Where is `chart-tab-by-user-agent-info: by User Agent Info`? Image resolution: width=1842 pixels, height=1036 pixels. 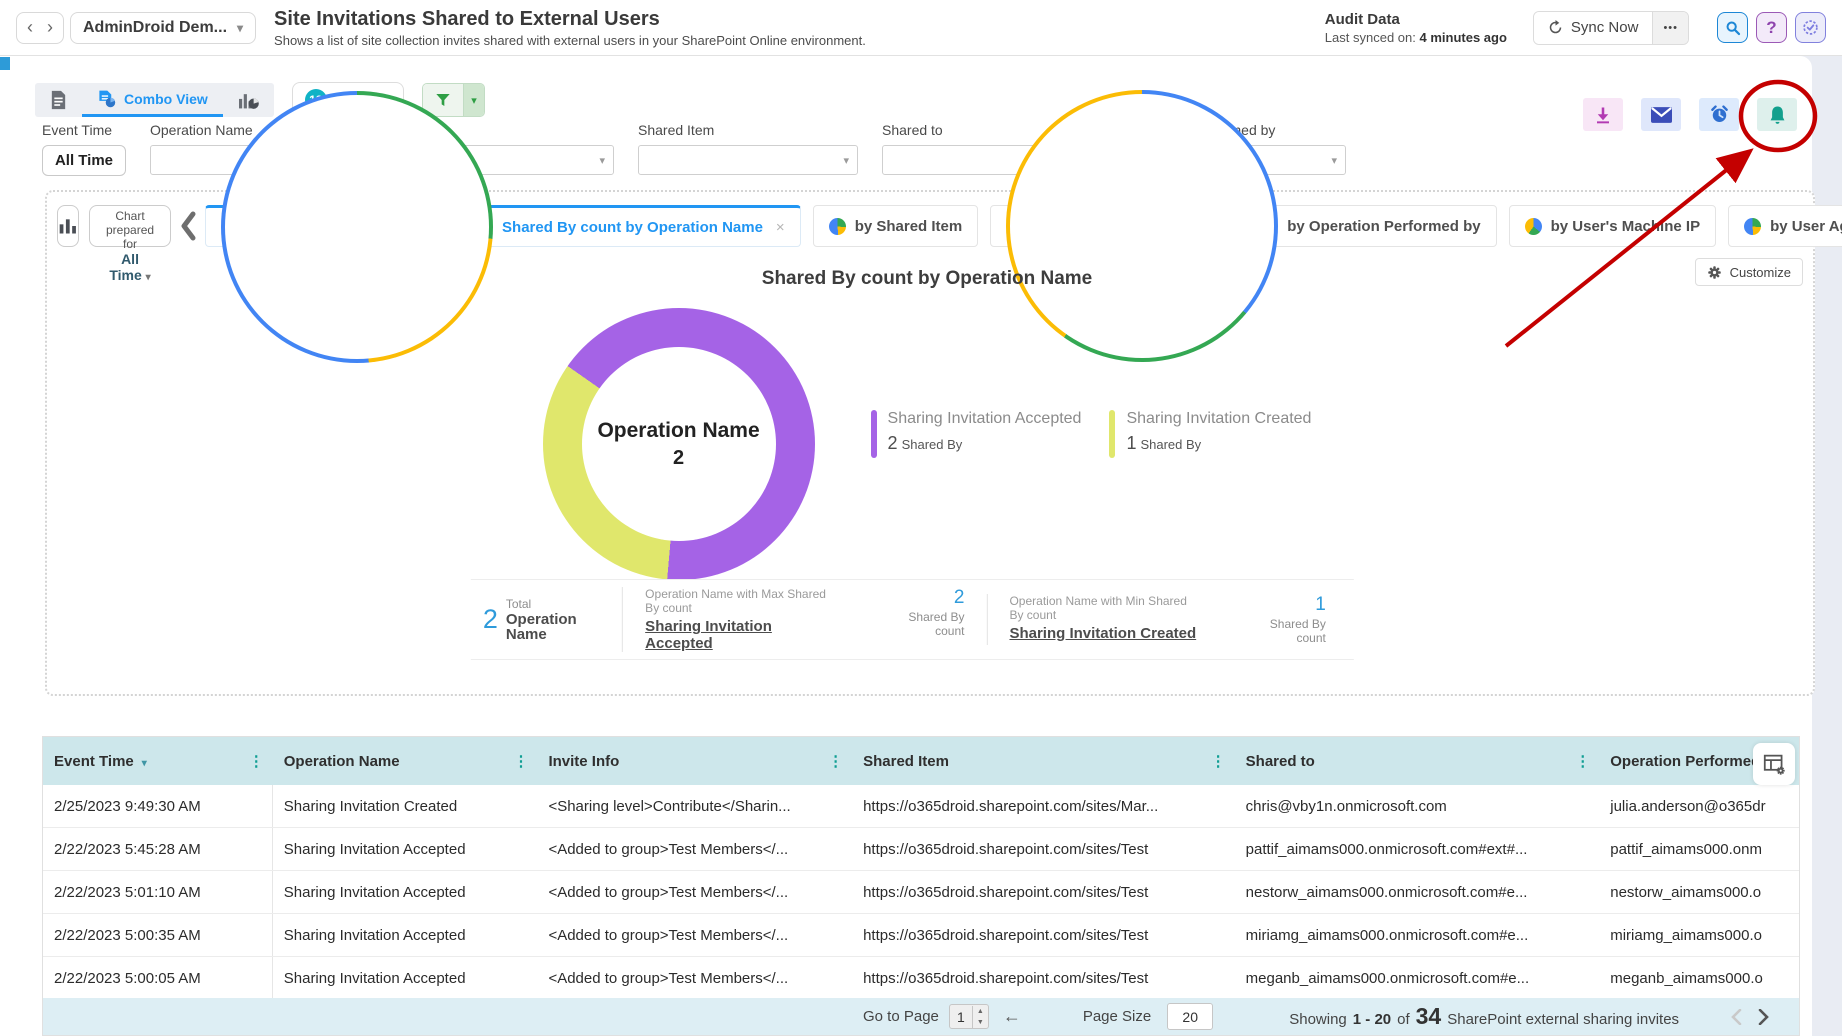
chart-tab-by-user-agent-info: by User Agent Info is located at coordinates (1785, 226).